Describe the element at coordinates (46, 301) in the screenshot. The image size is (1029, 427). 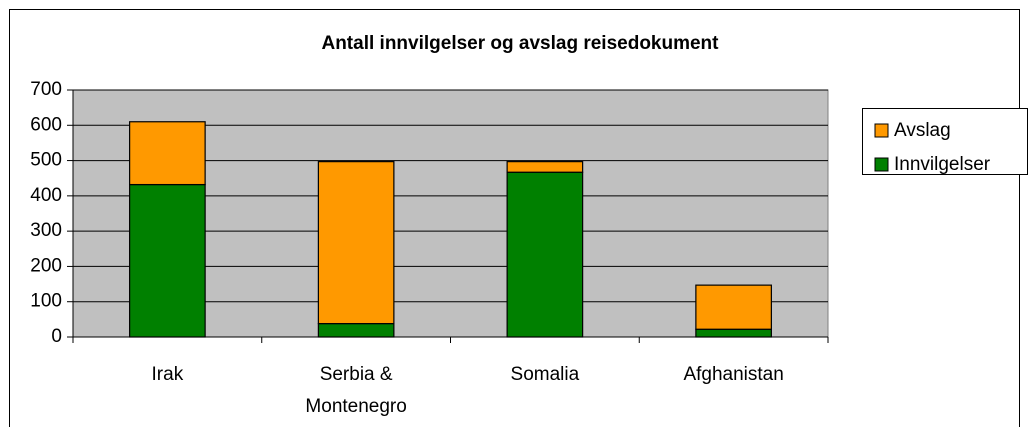
I see `y-tick-label: 100` at that location.